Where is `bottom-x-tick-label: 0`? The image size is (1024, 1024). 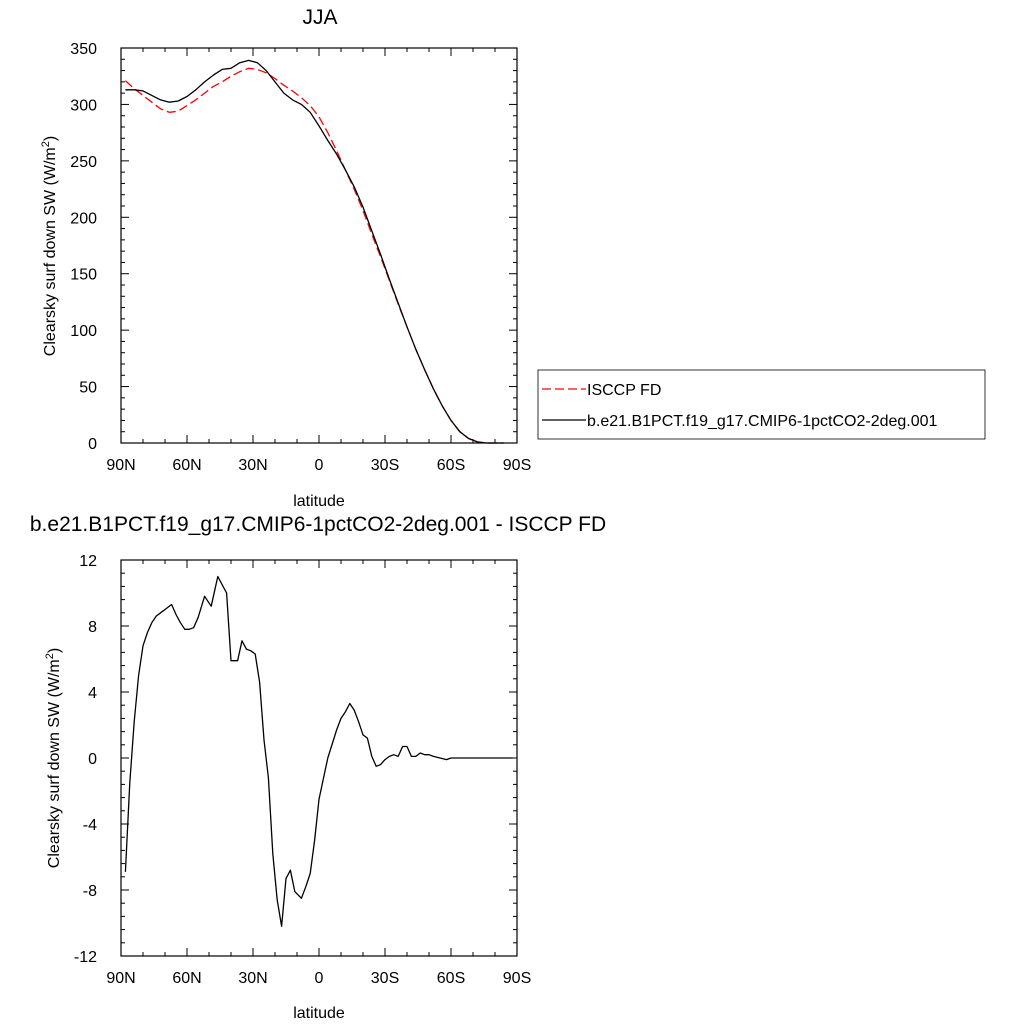
bottom-x-tick-label: 0 is located at coordinates (319, 978).